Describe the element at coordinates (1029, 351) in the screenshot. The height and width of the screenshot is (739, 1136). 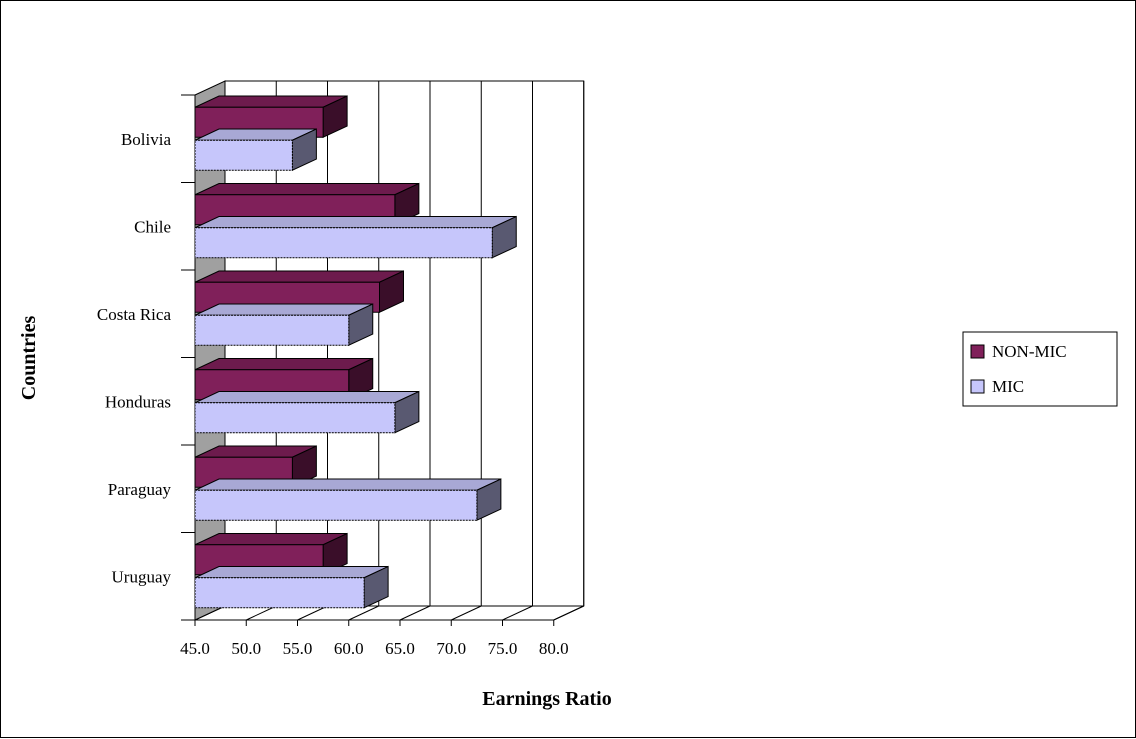
I see `legend-label-non-mic: NON-MIC` at that location.